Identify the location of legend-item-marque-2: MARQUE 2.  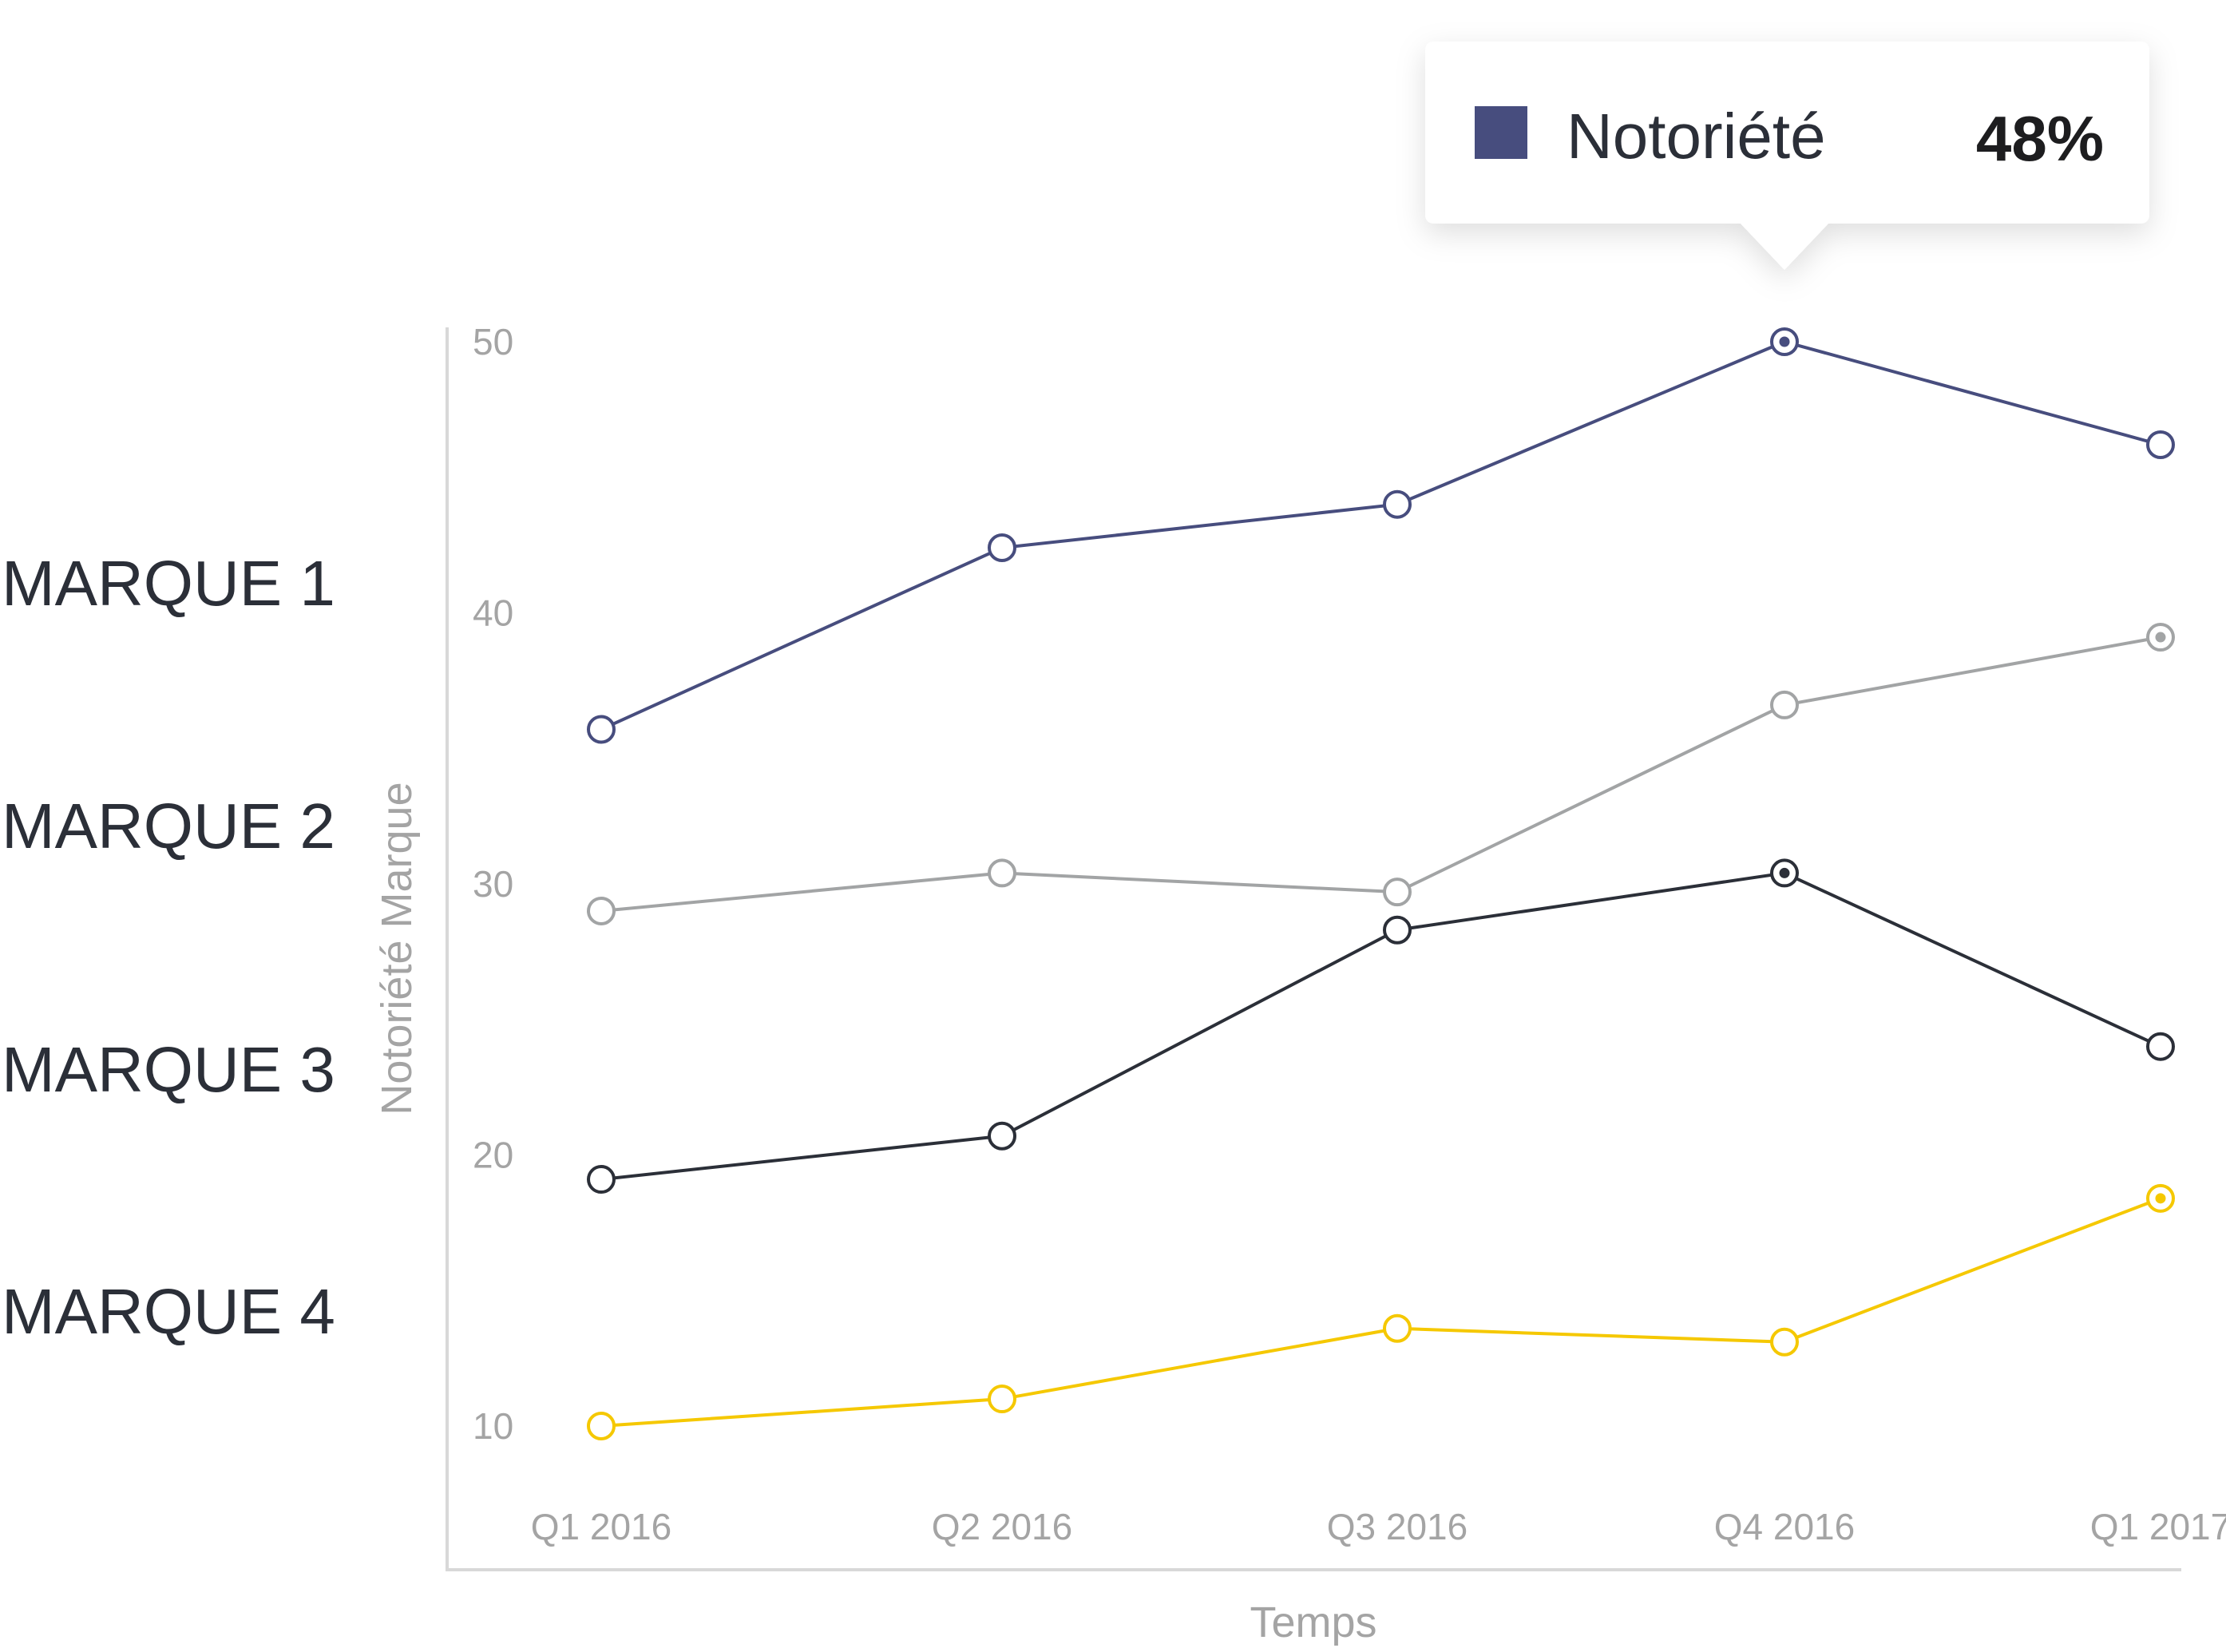
(169, 826).